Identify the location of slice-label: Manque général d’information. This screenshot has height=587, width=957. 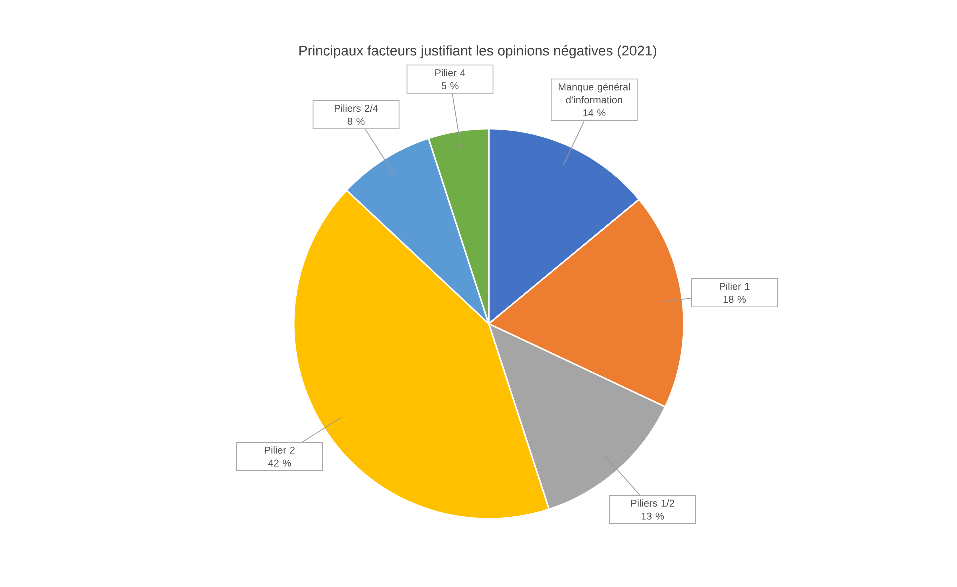
(594, 93).